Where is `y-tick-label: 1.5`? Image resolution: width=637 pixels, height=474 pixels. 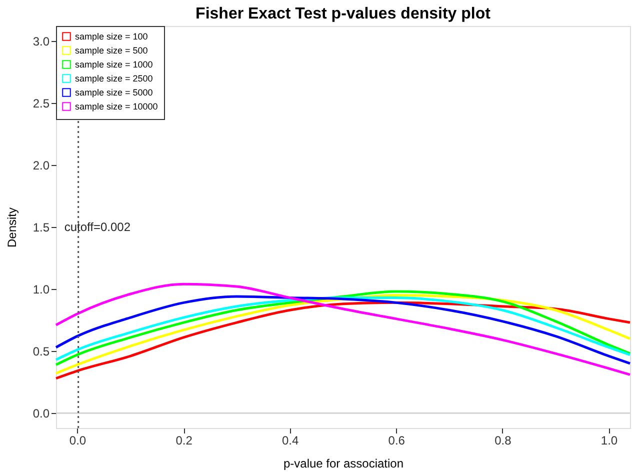 y-tick-label: 1.5 is located at coordinates (41, 227).